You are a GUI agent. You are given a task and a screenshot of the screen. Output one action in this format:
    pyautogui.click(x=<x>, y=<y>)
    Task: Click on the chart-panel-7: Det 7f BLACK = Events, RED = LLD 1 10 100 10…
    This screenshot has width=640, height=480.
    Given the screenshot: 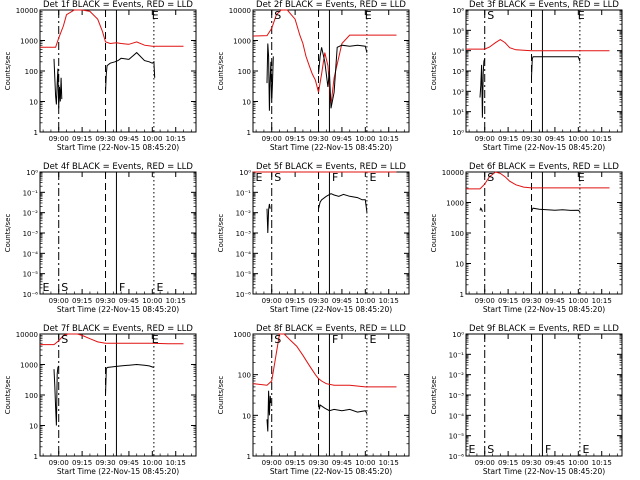 What is the action you would take?
    pyautogui.click(x=100, y=400)
    